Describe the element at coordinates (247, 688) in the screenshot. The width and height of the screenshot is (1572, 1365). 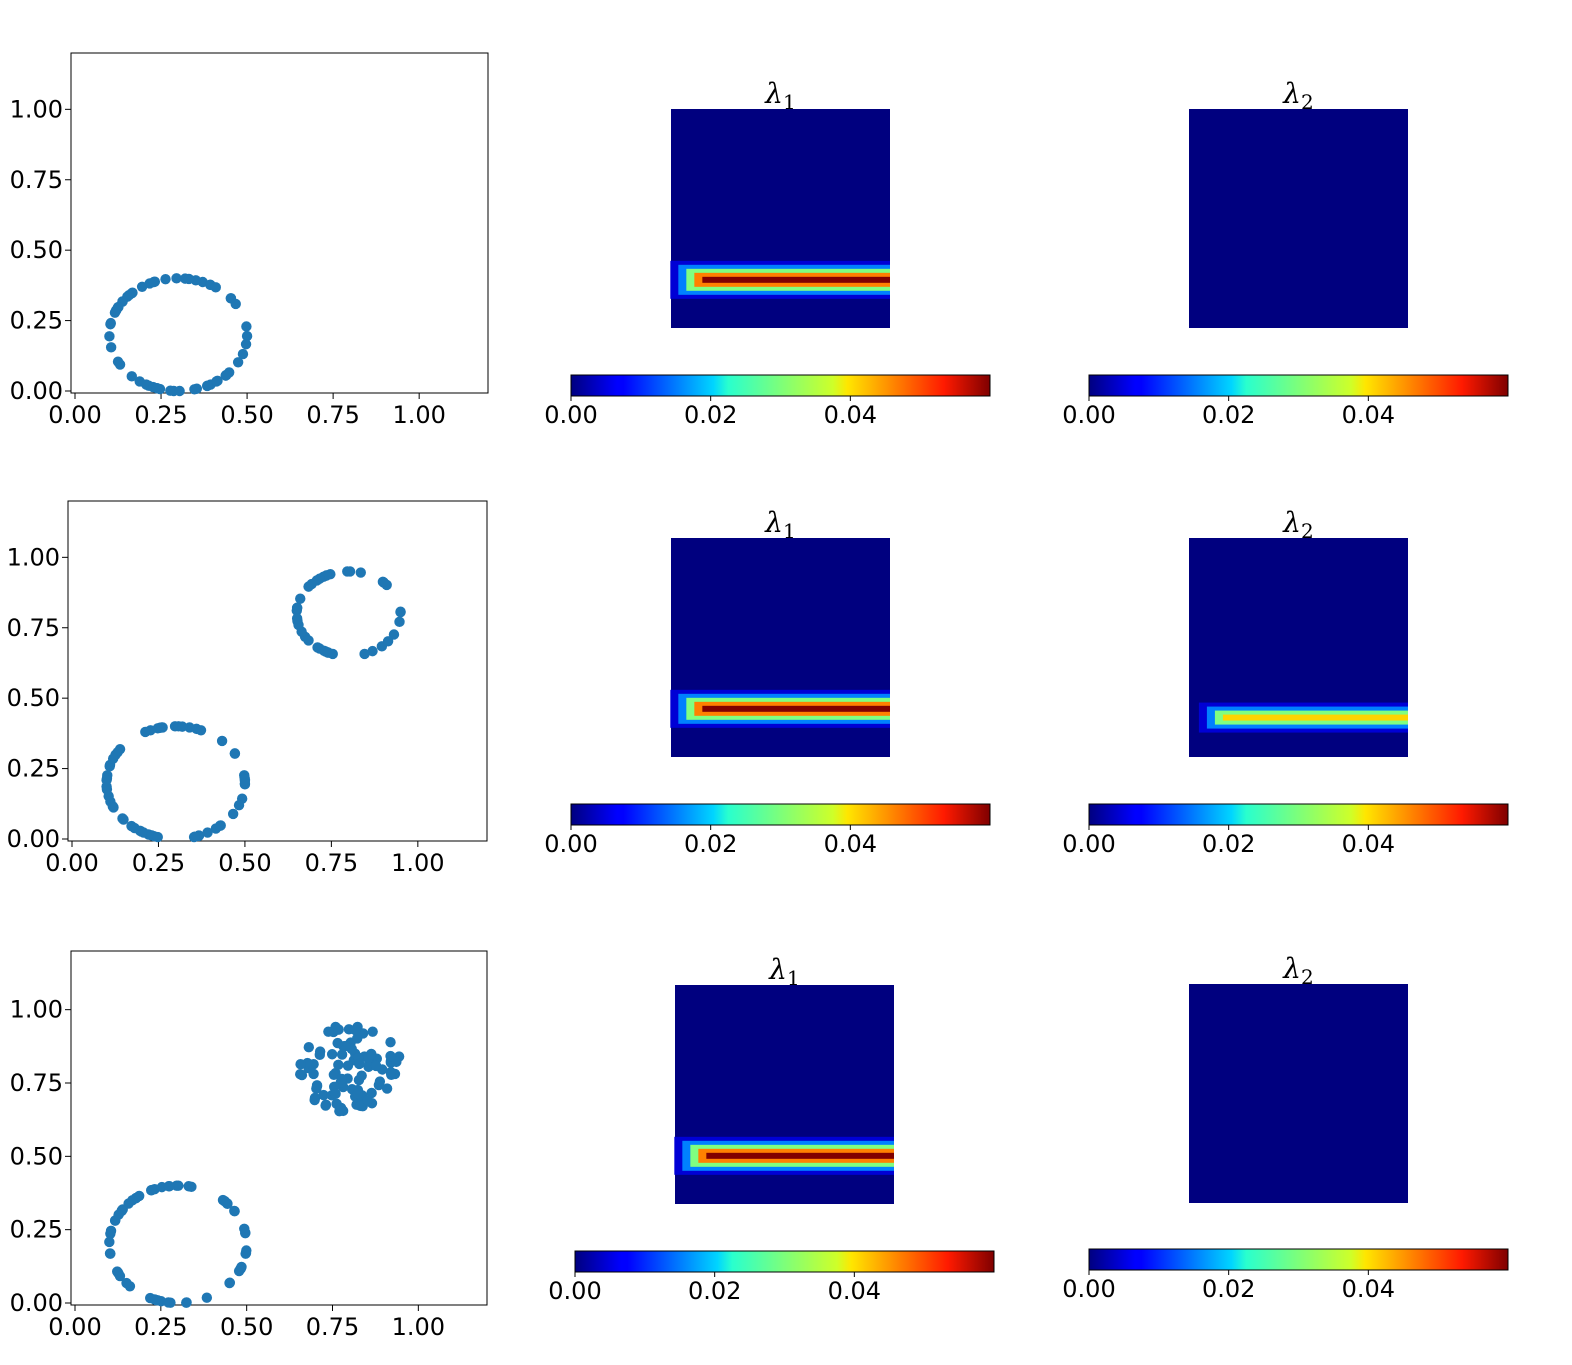
I see `scatter-panel-row2: 0.00 0.25 0.50 0.75 1.00 0.00 0.25 0.50 0.75 1.00` at that location.